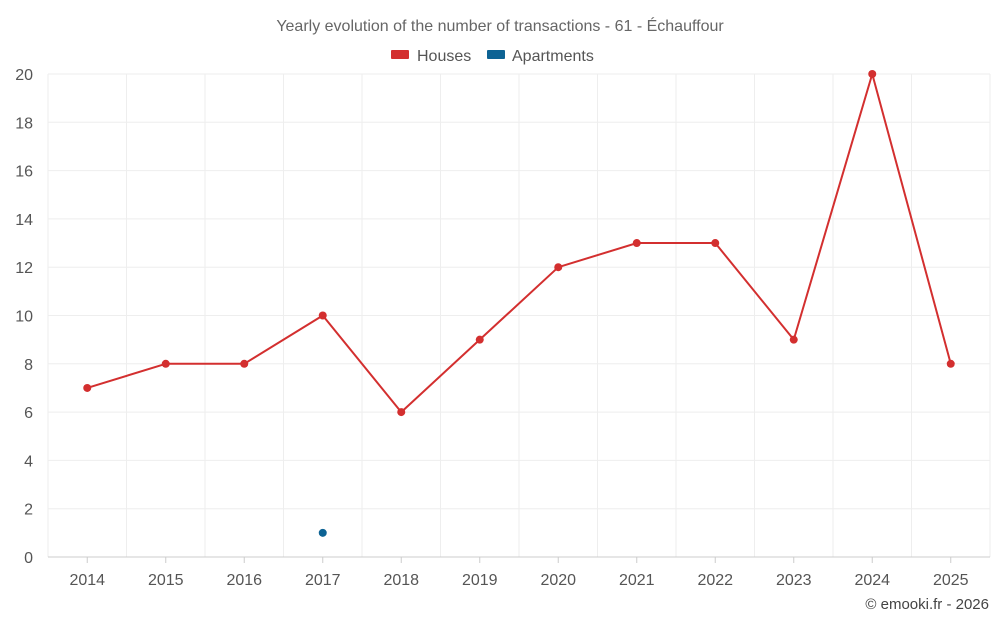  I want to click on y-tick-label: 10, so click(24, 317).